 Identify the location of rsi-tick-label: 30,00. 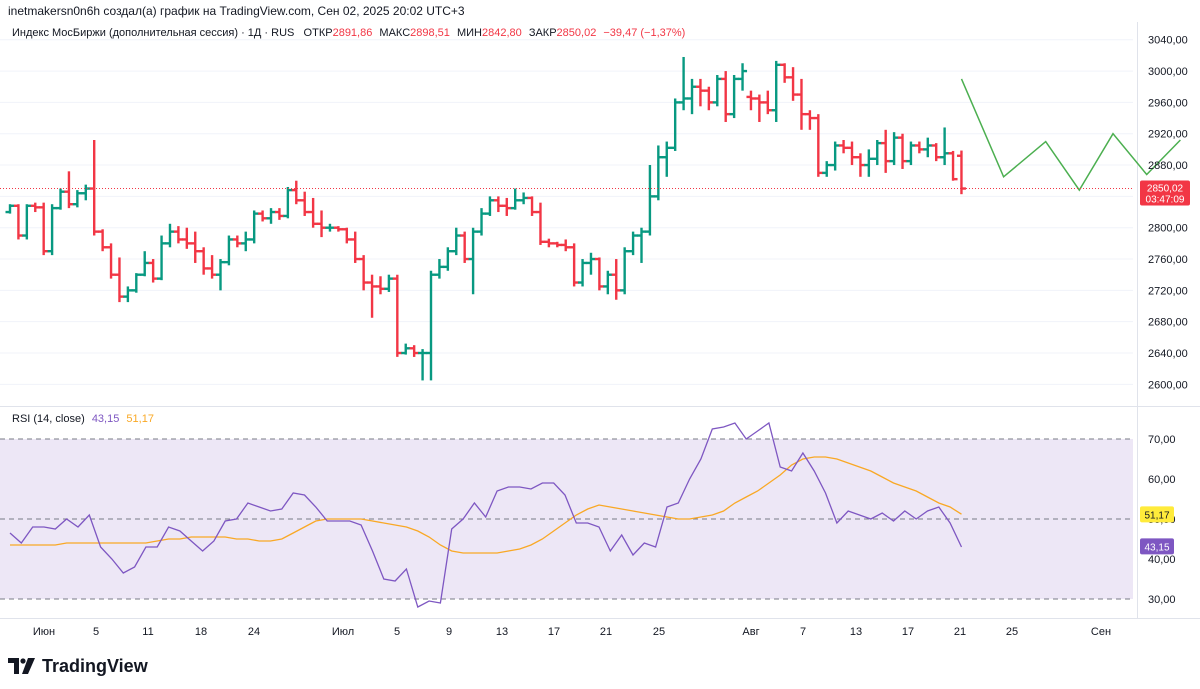
(1162, 600).